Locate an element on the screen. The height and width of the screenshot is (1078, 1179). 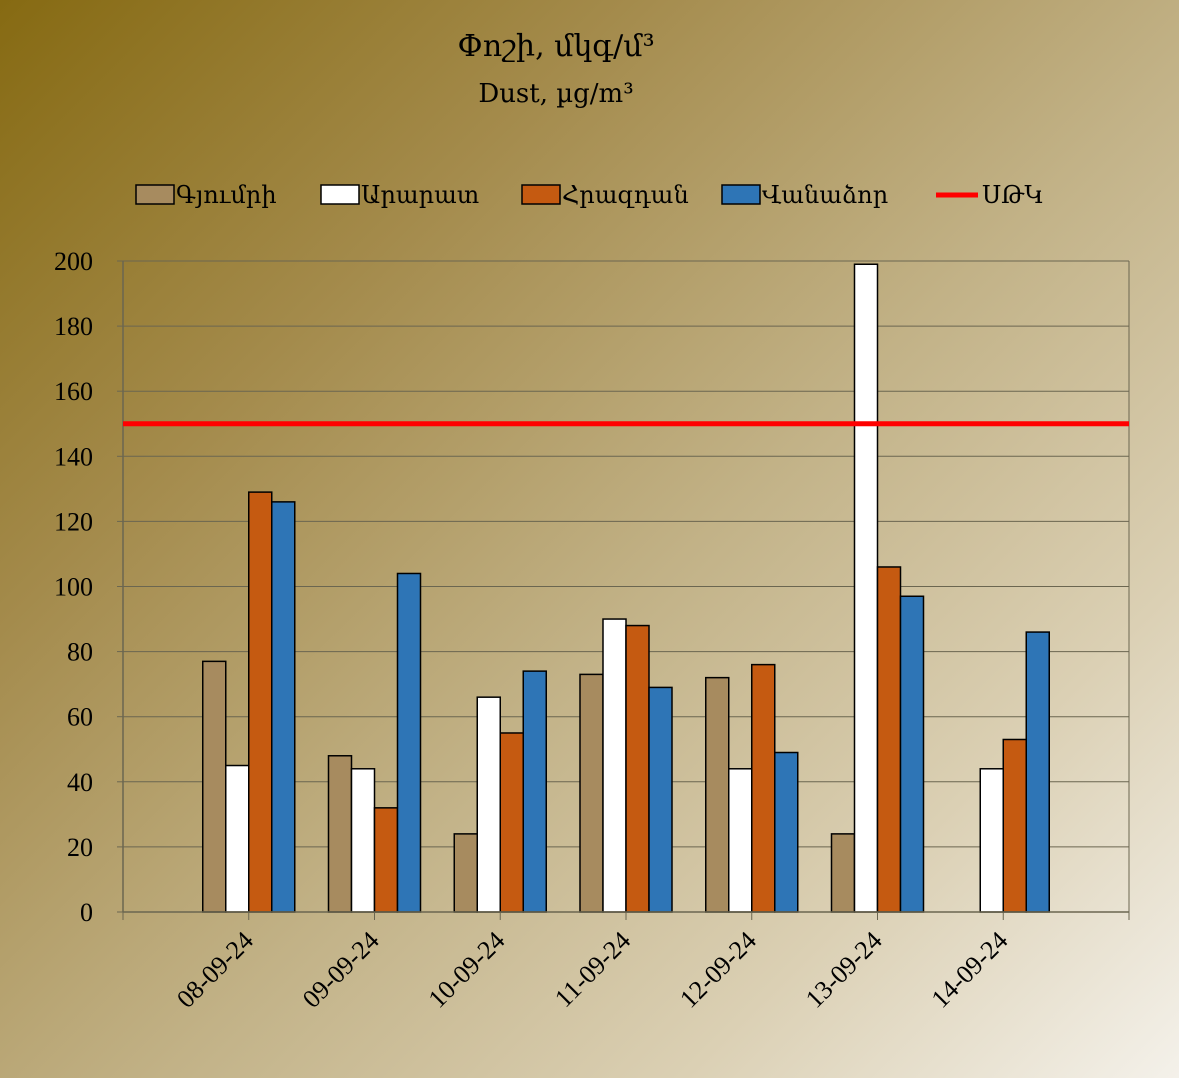
x-tick-label: 08-09-24 is located at coordinates (215, 970).